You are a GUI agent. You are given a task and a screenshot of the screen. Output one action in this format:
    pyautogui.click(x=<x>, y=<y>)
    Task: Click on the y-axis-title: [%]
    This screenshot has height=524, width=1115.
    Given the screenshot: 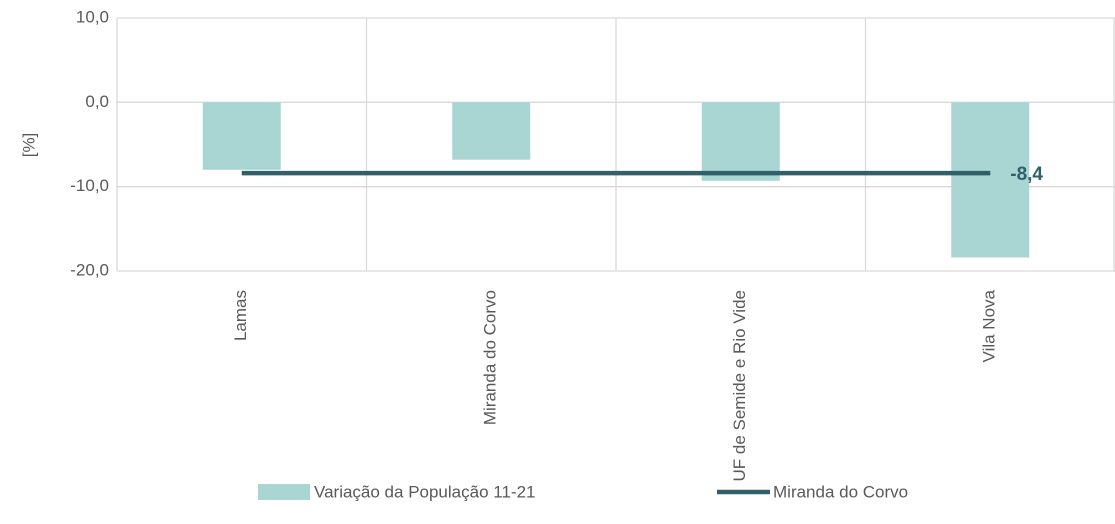 What is the action you would take?
    pyautogui.click(x=28, y=145)
    